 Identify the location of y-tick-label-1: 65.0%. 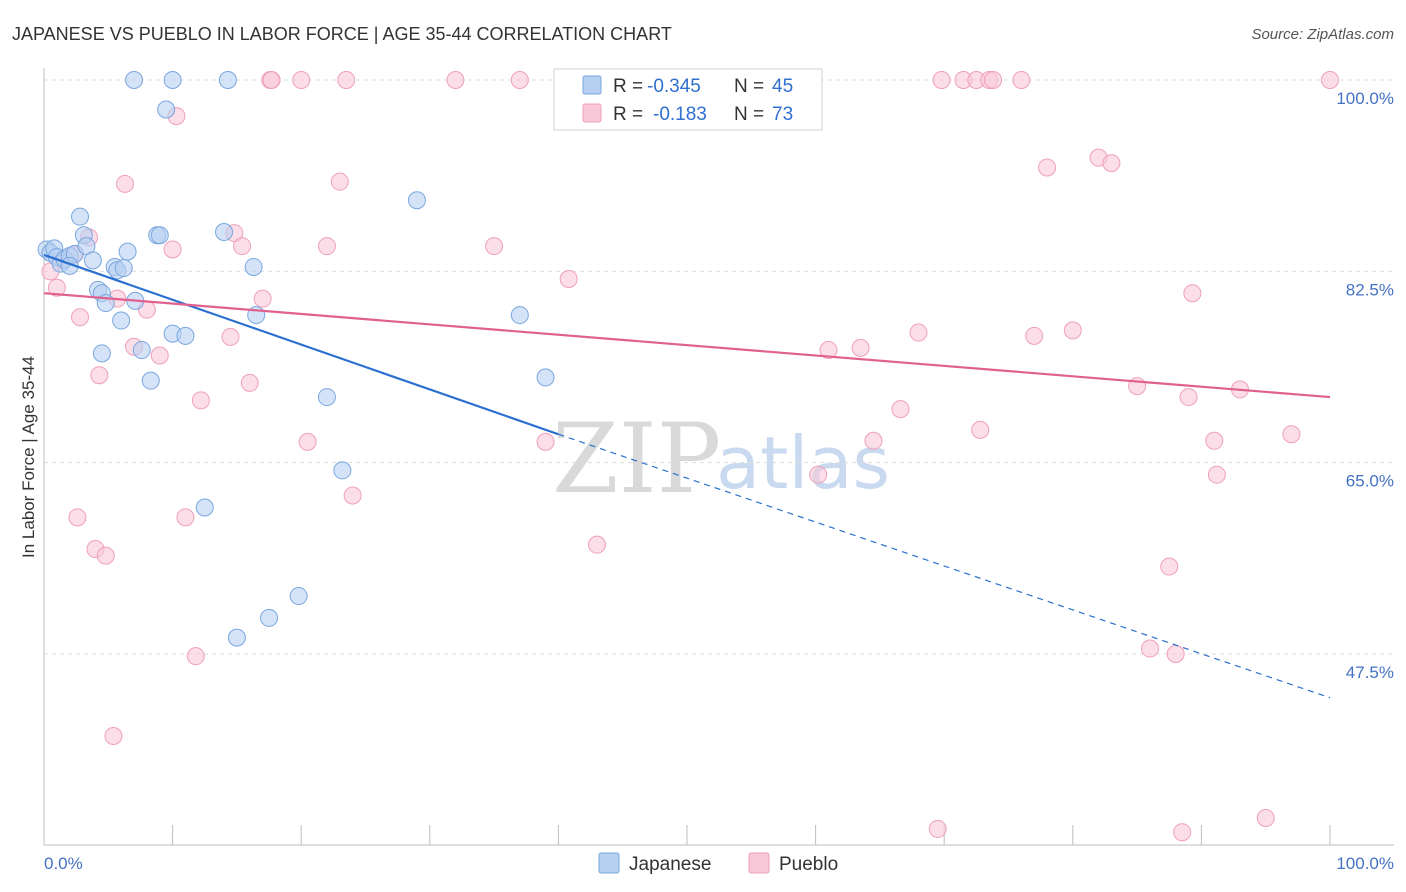
(1370, 481).